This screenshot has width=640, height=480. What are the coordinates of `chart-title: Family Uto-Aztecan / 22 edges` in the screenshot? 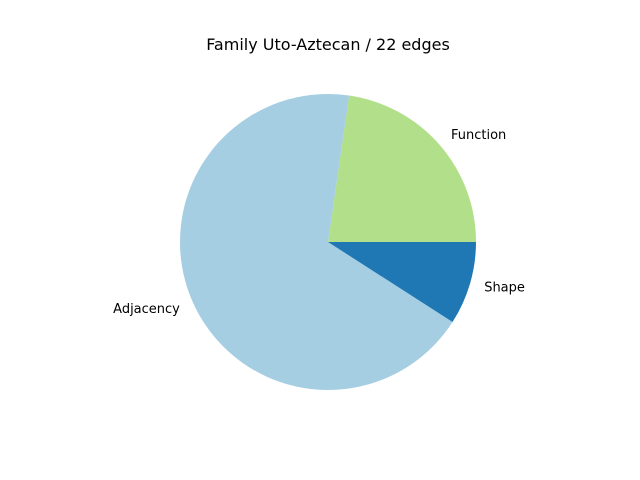 It's located at (328, 44).